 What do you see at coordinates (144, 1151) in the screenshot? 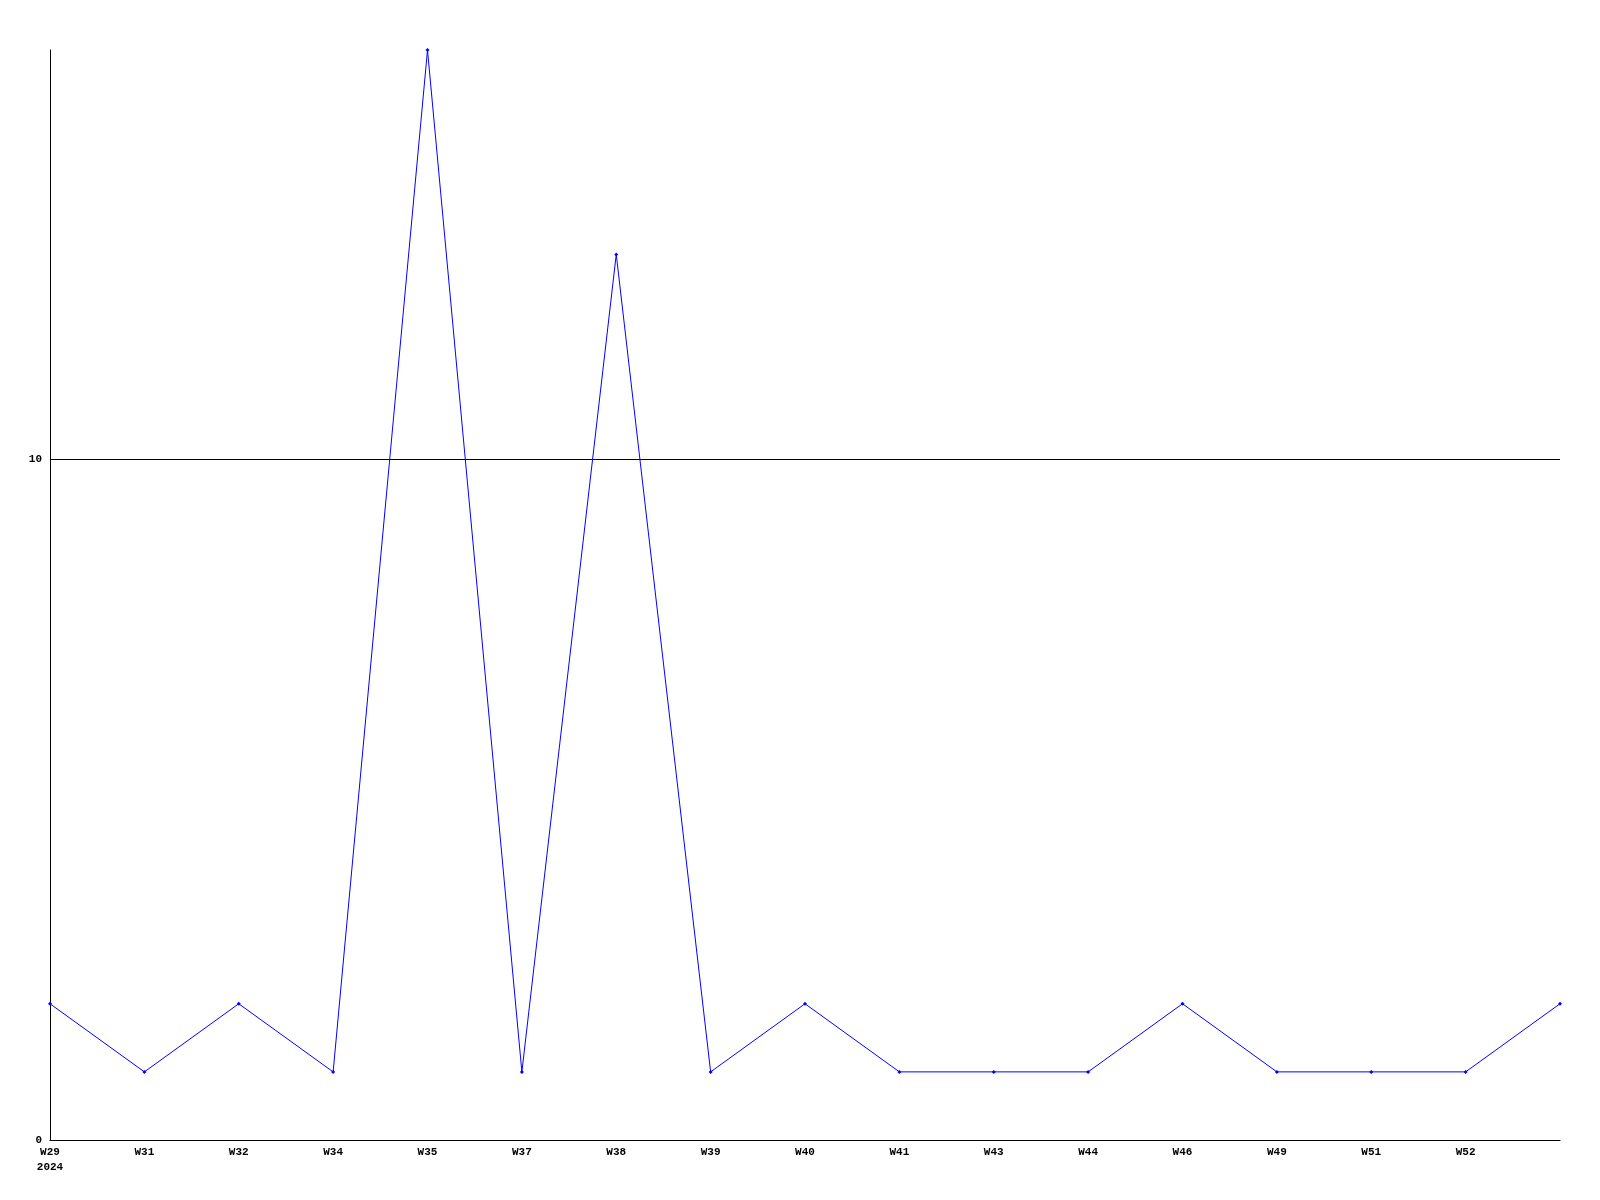
I see `x-tick-label: W31` at bounding box center [144, 1151].